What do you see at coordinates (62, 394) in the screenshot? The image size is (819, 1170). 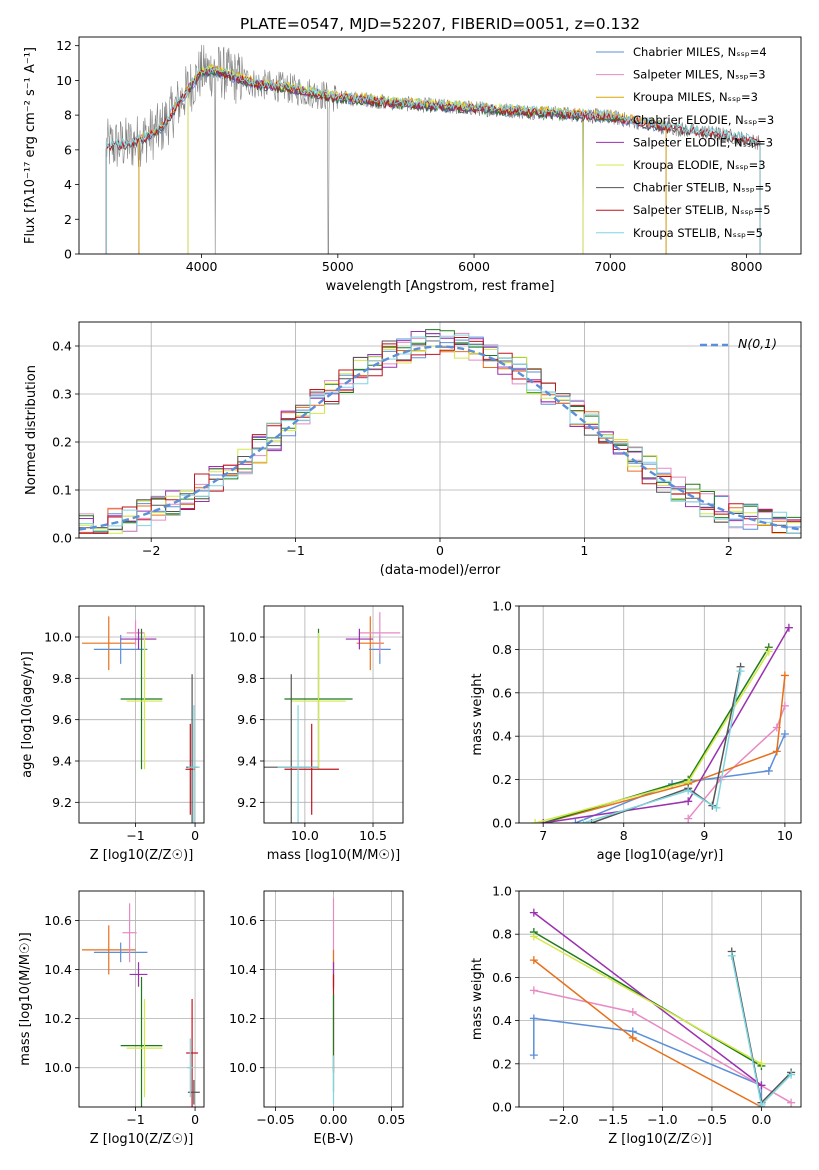 I see `y-tick-label: 0.3` at bounding box center [62, 394].